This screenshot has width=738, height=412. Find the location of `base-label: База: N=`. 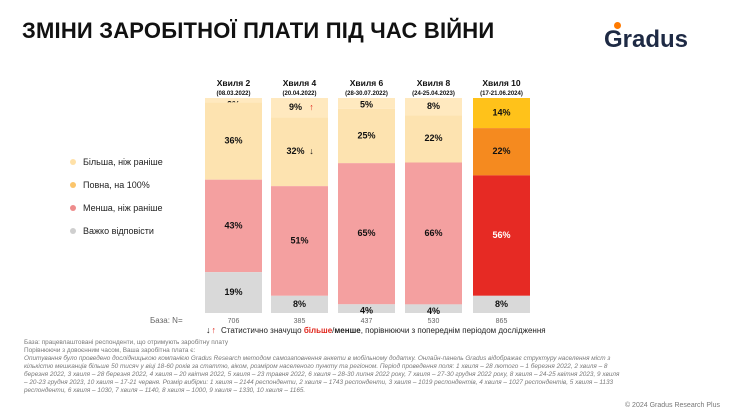

base-label: База: N= is located at coordinates (166, 320).